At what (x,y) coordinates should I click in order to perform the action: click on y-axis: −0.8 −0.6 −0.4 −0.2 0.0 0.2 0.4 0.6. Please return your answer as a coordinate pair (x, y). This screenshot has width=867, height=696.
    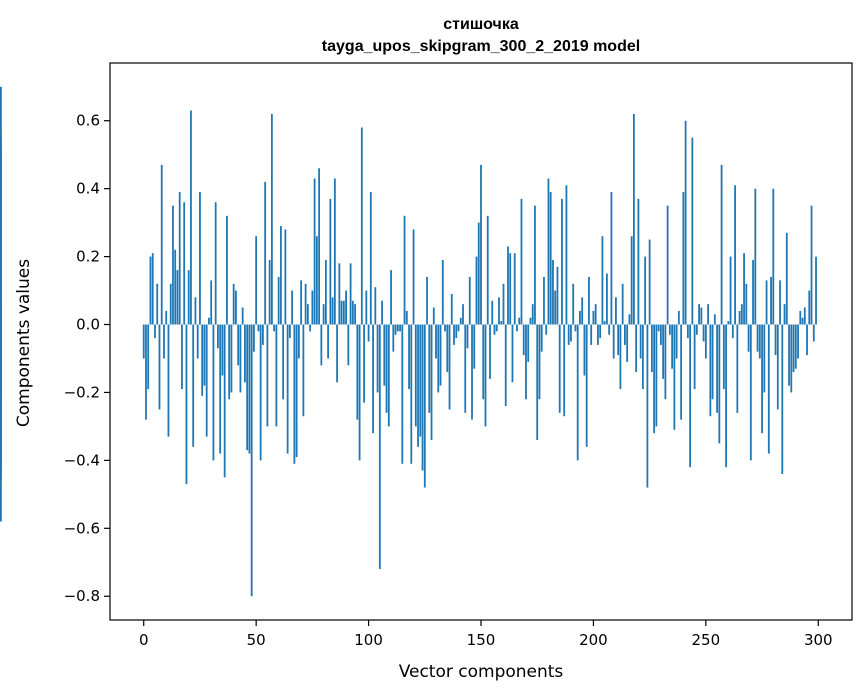
    Looking at the image, I should click on (87, 358).